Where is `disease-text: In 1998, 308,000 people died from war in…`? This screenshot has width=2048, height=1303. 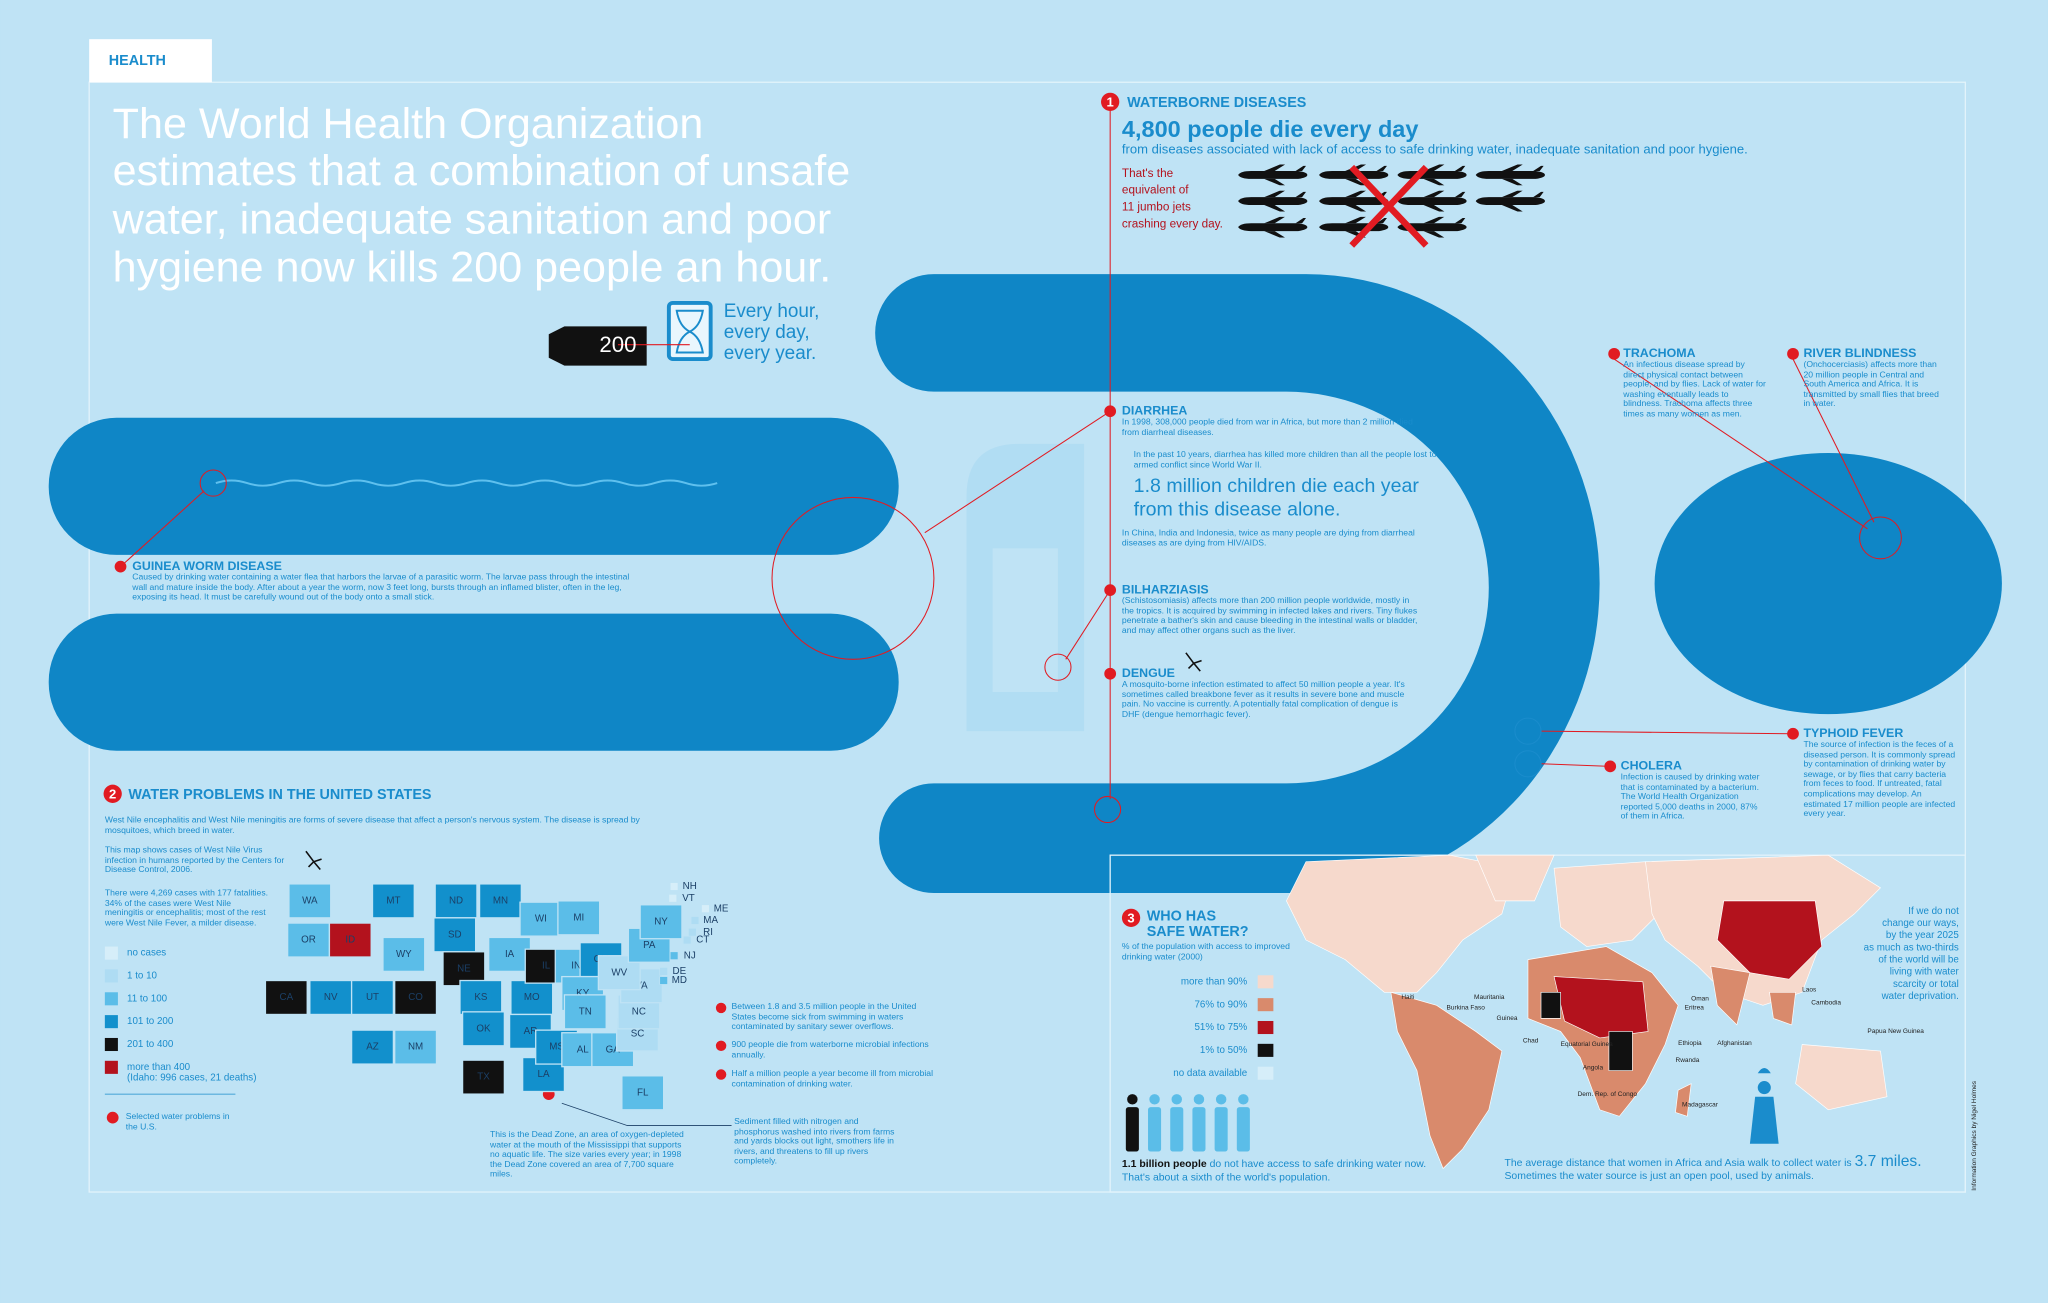
disease-text: In 1998, 308,000 people died from war in… is located at coordinates (1267, 427).